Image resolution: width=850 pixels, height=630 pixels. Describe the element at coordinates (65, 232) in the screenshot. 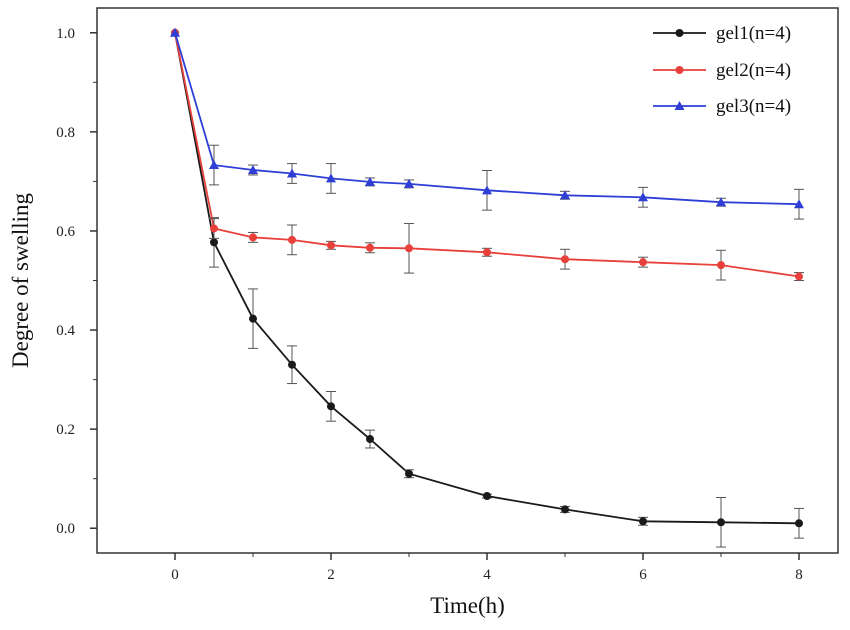

I see `y-tick-label: 0.6` at that location.